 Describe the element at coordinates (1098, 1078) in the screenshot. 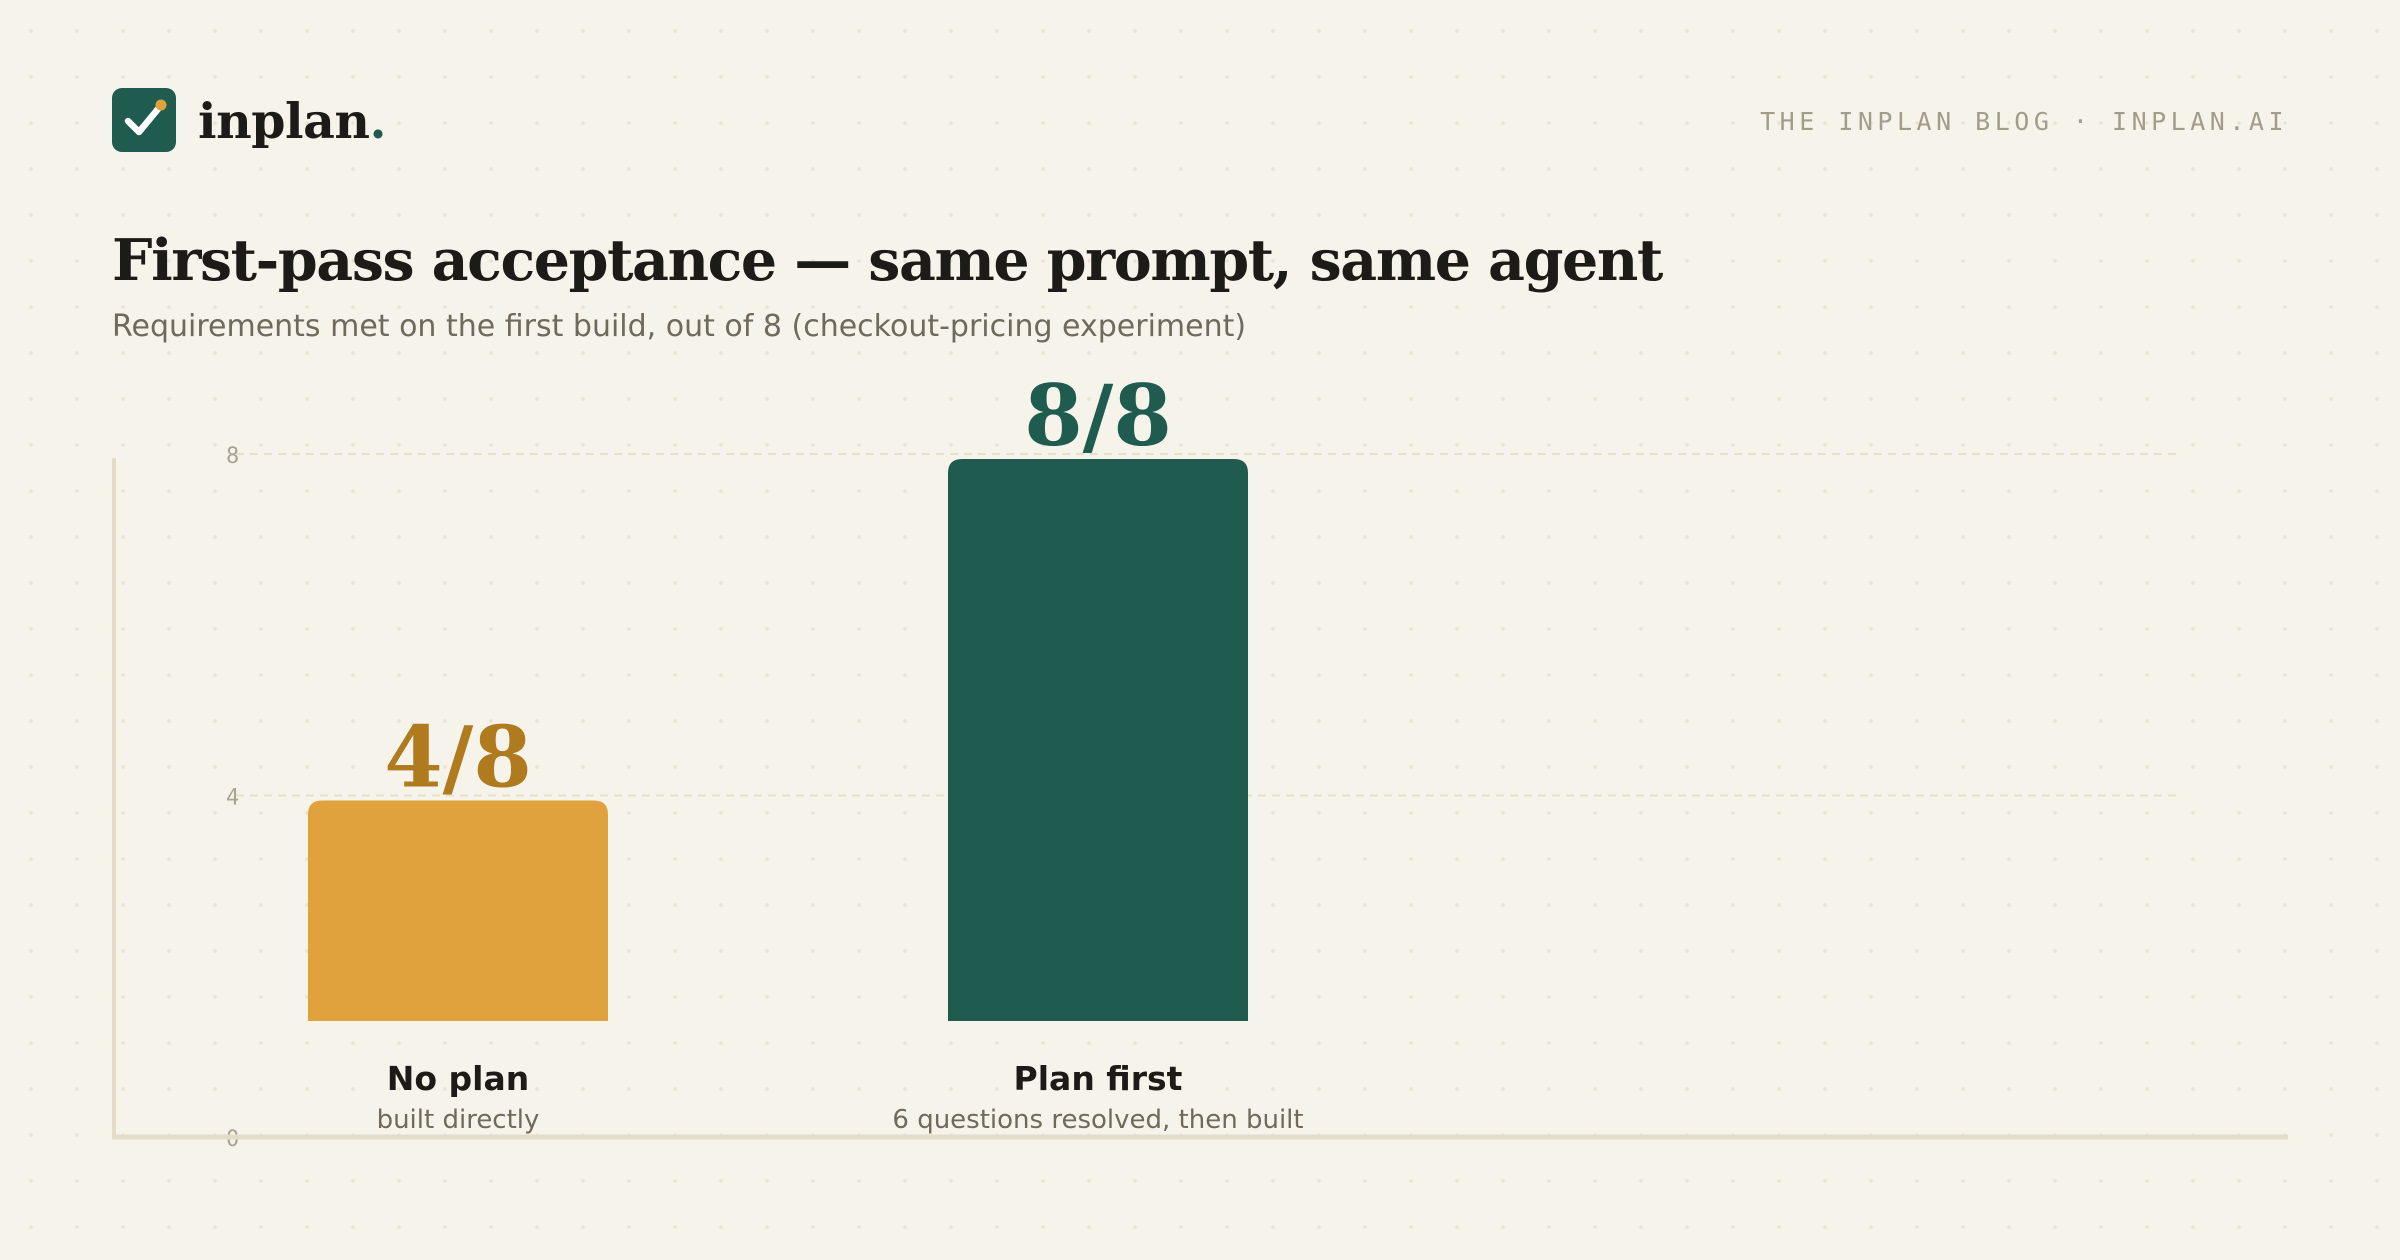

I see `category-label: Plan first` at that location.